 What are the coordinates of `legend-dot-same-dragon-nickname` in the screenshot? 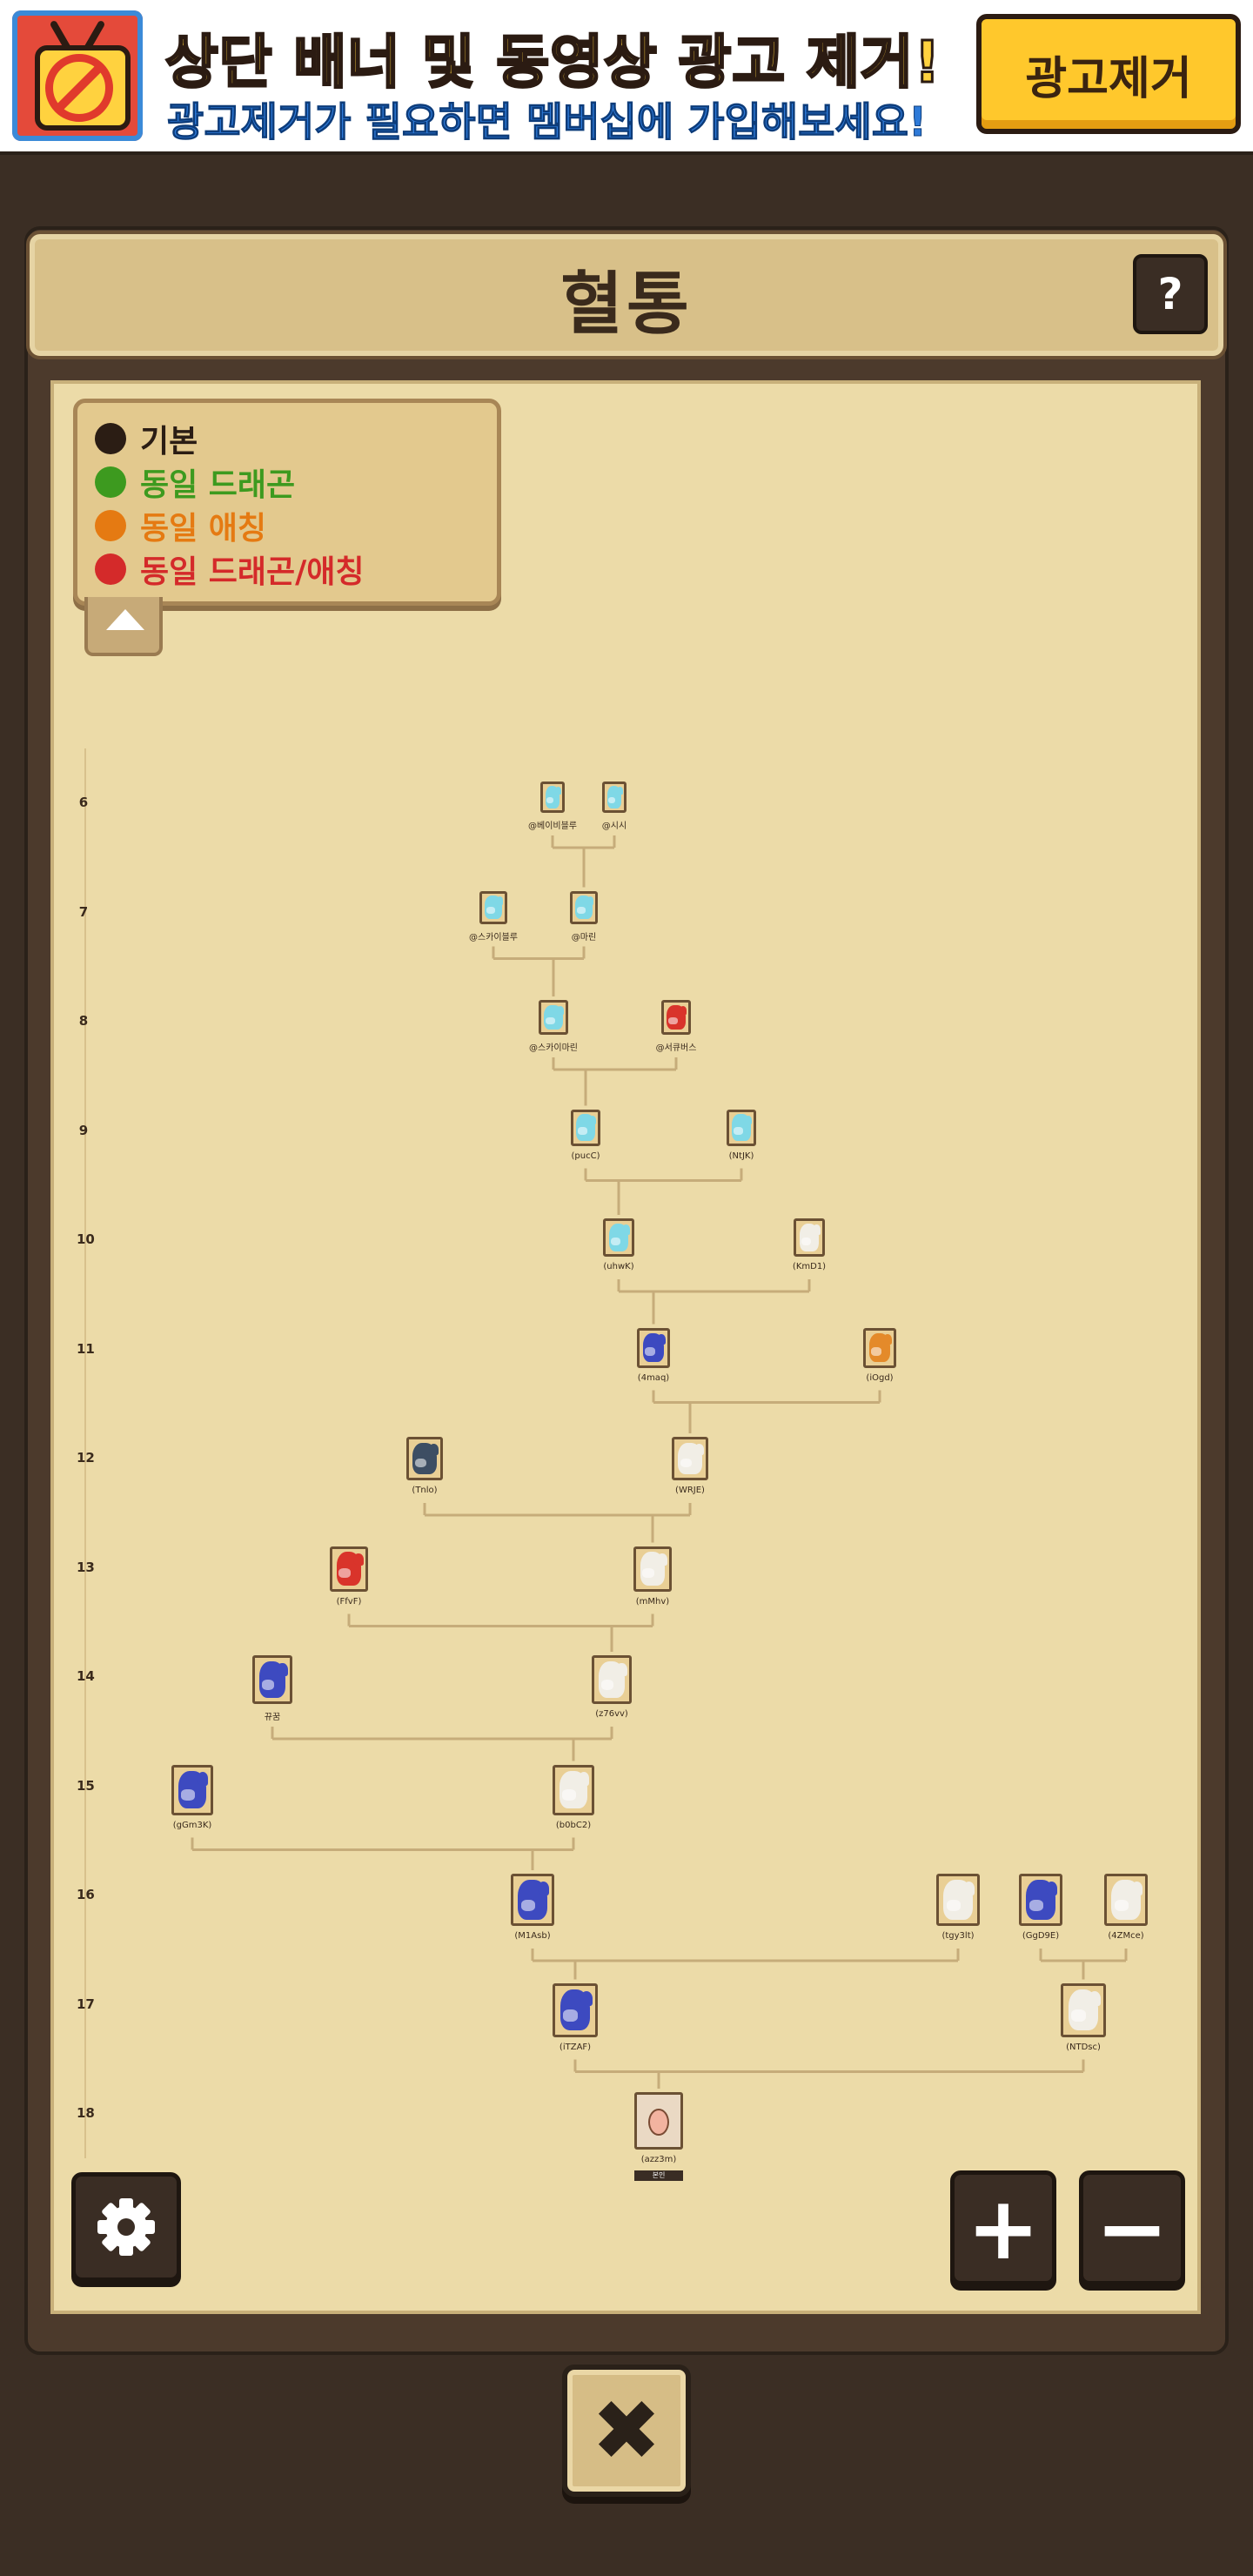 It's located at (110, 569).